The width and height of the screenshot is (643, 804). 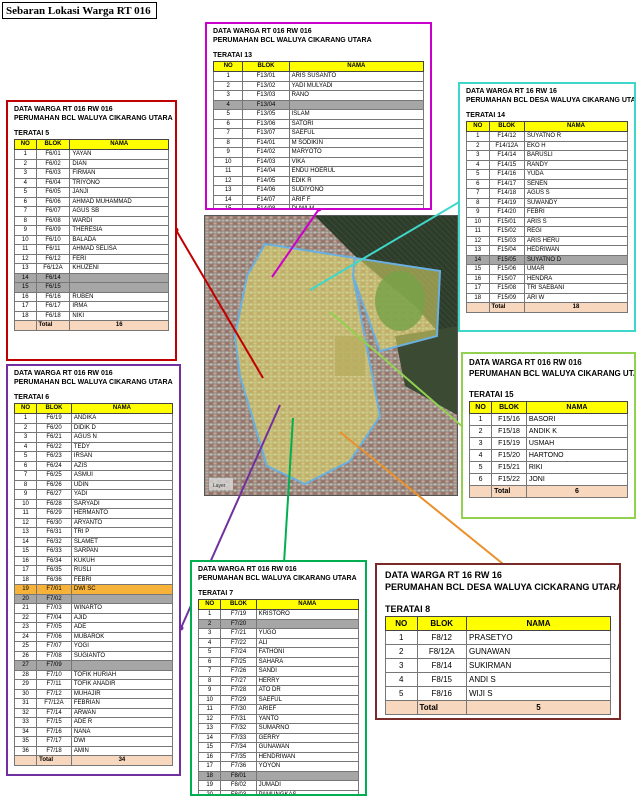 What do you see at coordinates (93, 522) in the screenshot?
I see `table-row: 12 F6/30 ARYANTO` at bounding box center [93, 522].